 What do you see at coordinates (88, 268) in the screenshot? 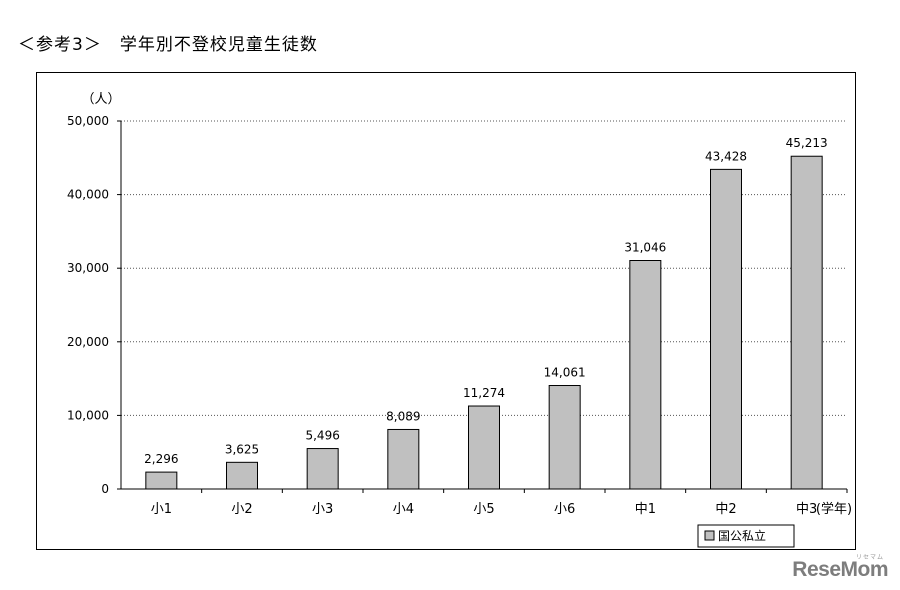
I see `y-tick-label: 30,000` at bounding box center [88, 268].